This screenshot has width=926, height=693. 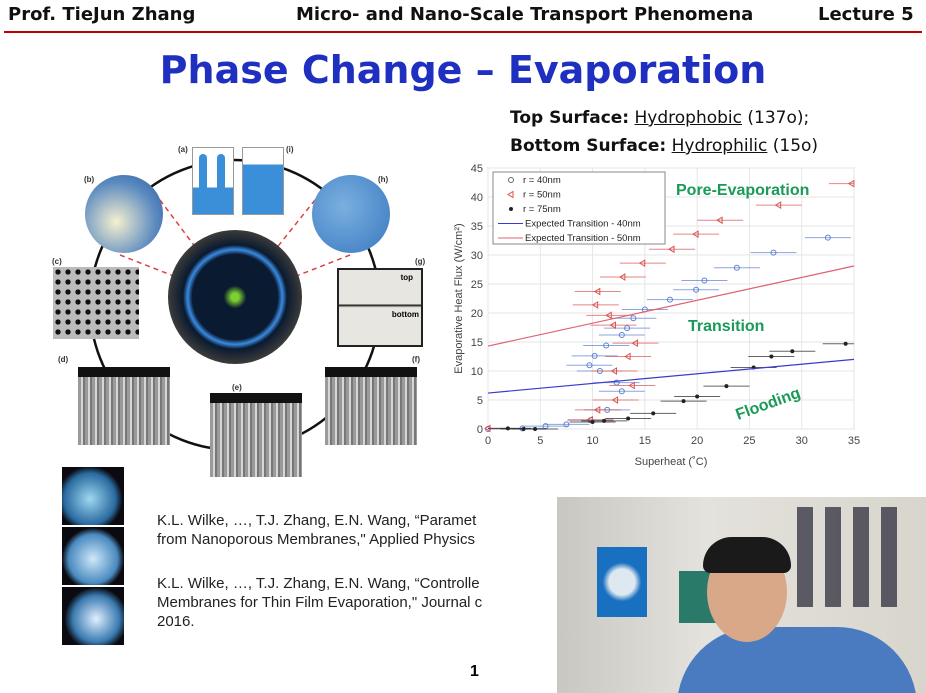 What do you see at coordinates (542, 180) in the screenshot?
I see `legend-entry: r = 40nm` at bounding box center [542, 180].